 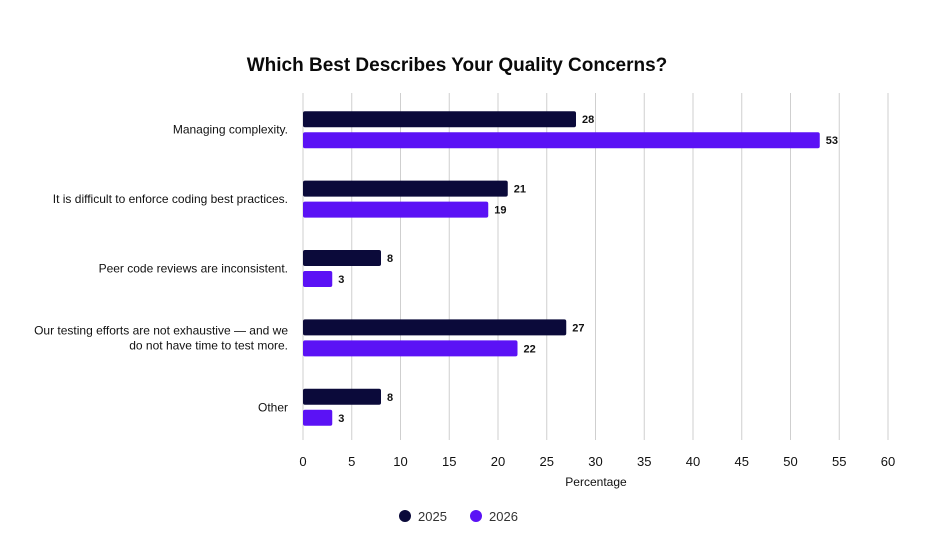 What do you see at coordinates (888, 461) in the screenshot?
I see `x-tick-label: 60` at bounding box center [888, 461].